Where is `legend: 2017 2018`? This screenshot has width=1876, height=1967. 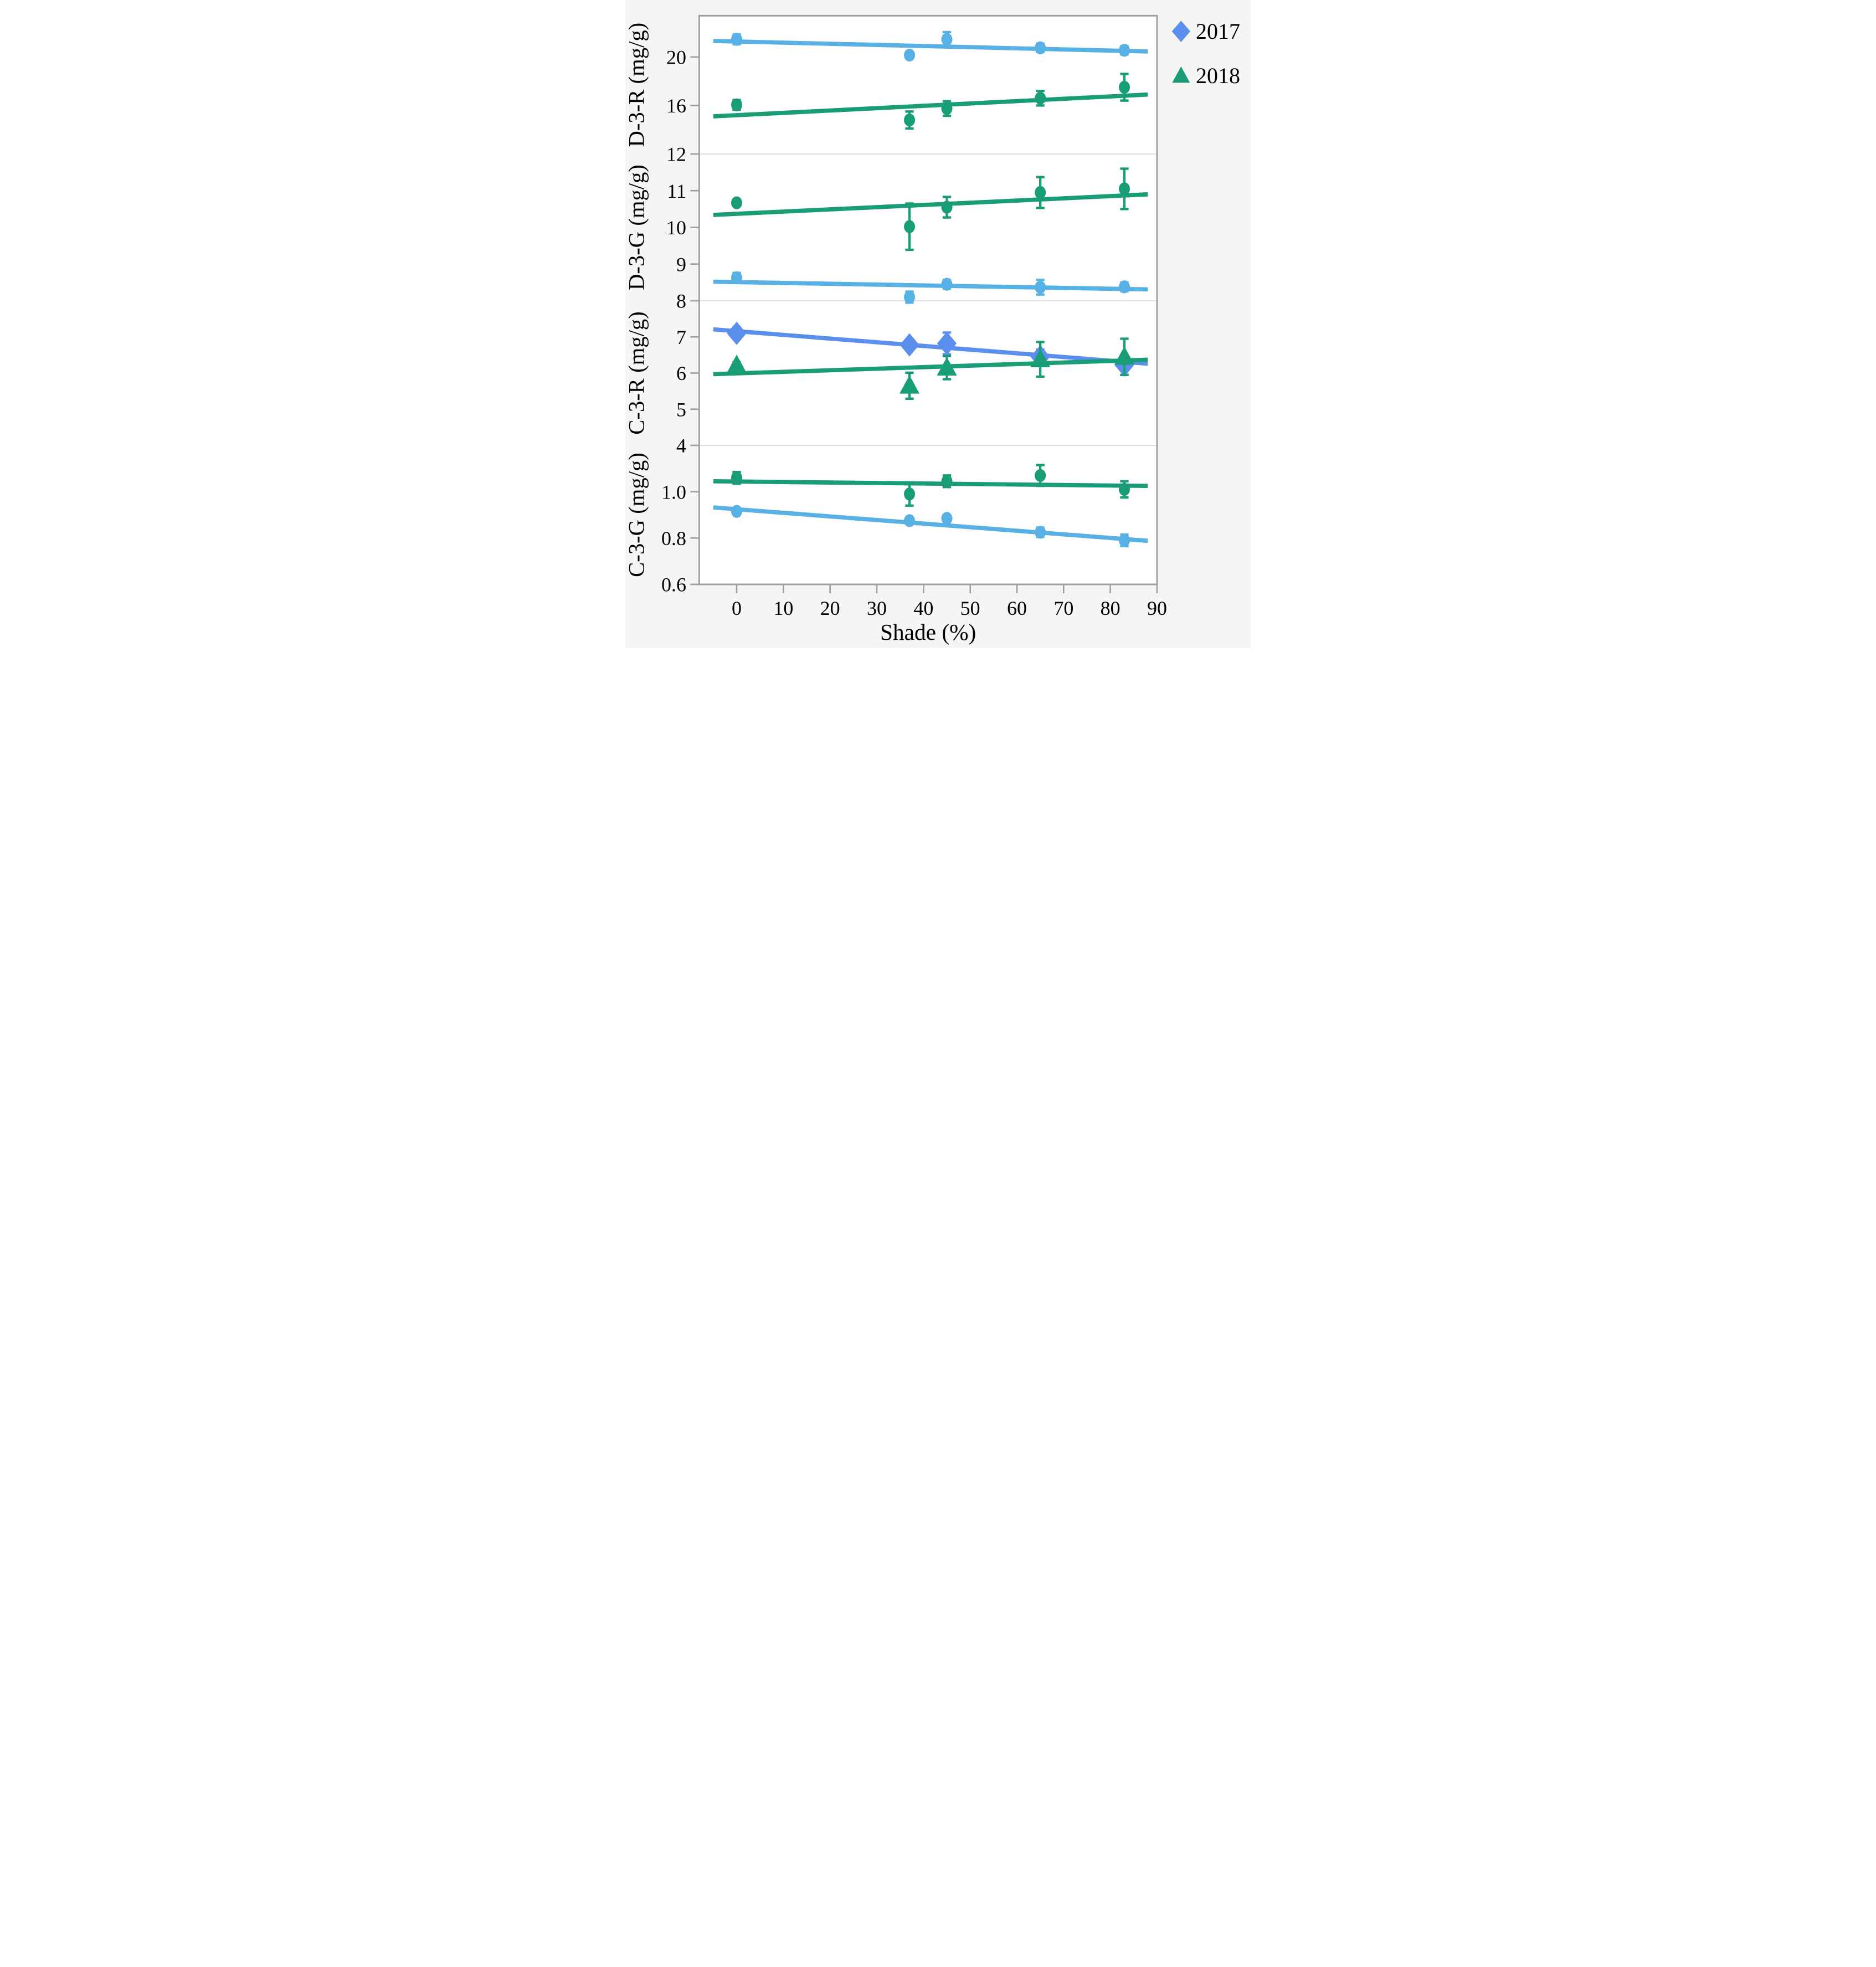
legend: 2017 2018 is located at coordinates (1205, 53).